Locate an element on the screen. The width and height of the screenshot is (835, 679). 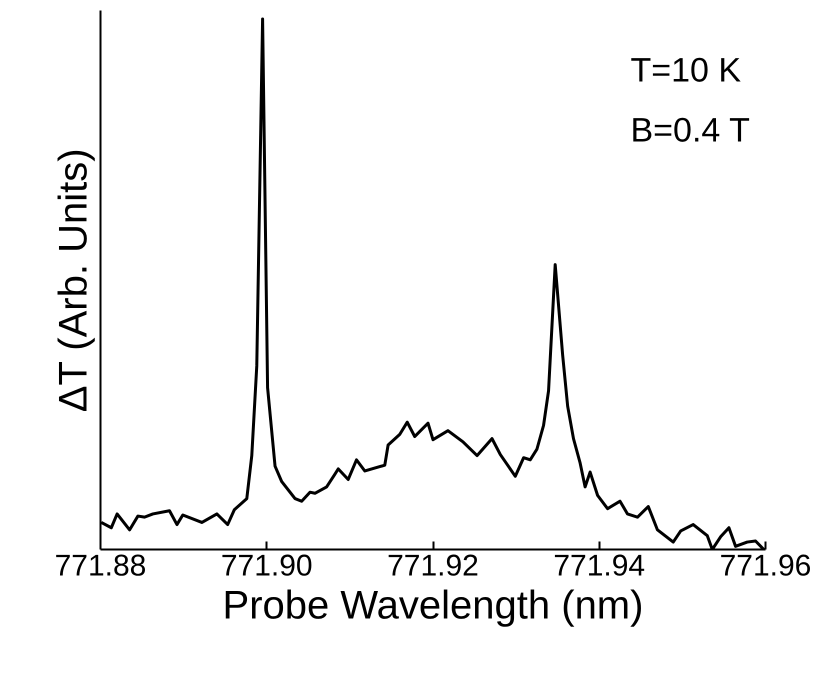
x-tick-label: 771.90 is located at coordinates (266, 566).